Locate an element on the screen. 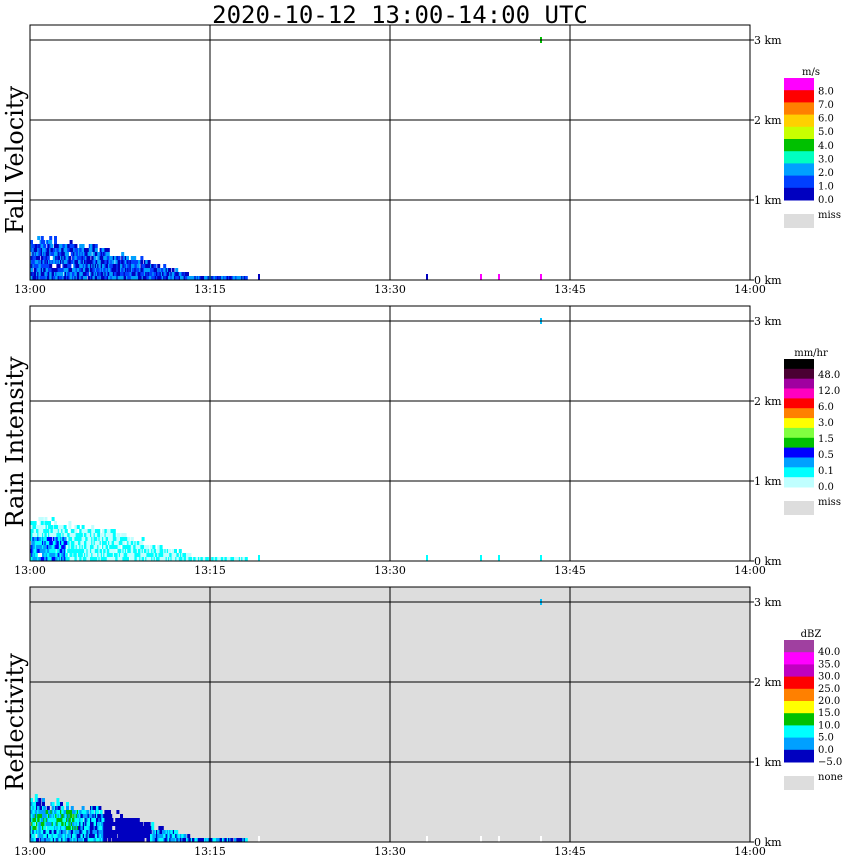 The height and width of the screenshot is (868, 850). x-tick-label: 13:30 is located at coordinates (390, 289).